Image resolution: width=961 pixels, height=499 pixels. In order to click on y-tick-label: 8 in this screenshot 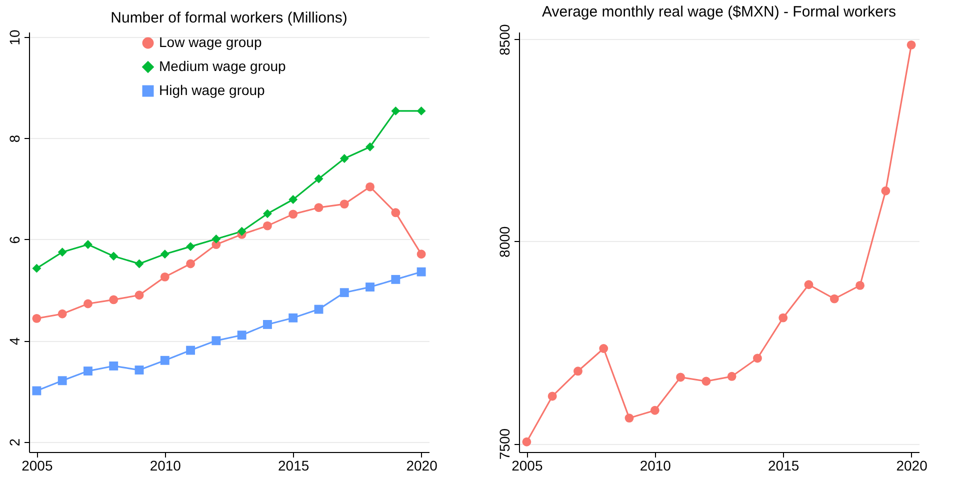, I will do `click(14, 138)`.